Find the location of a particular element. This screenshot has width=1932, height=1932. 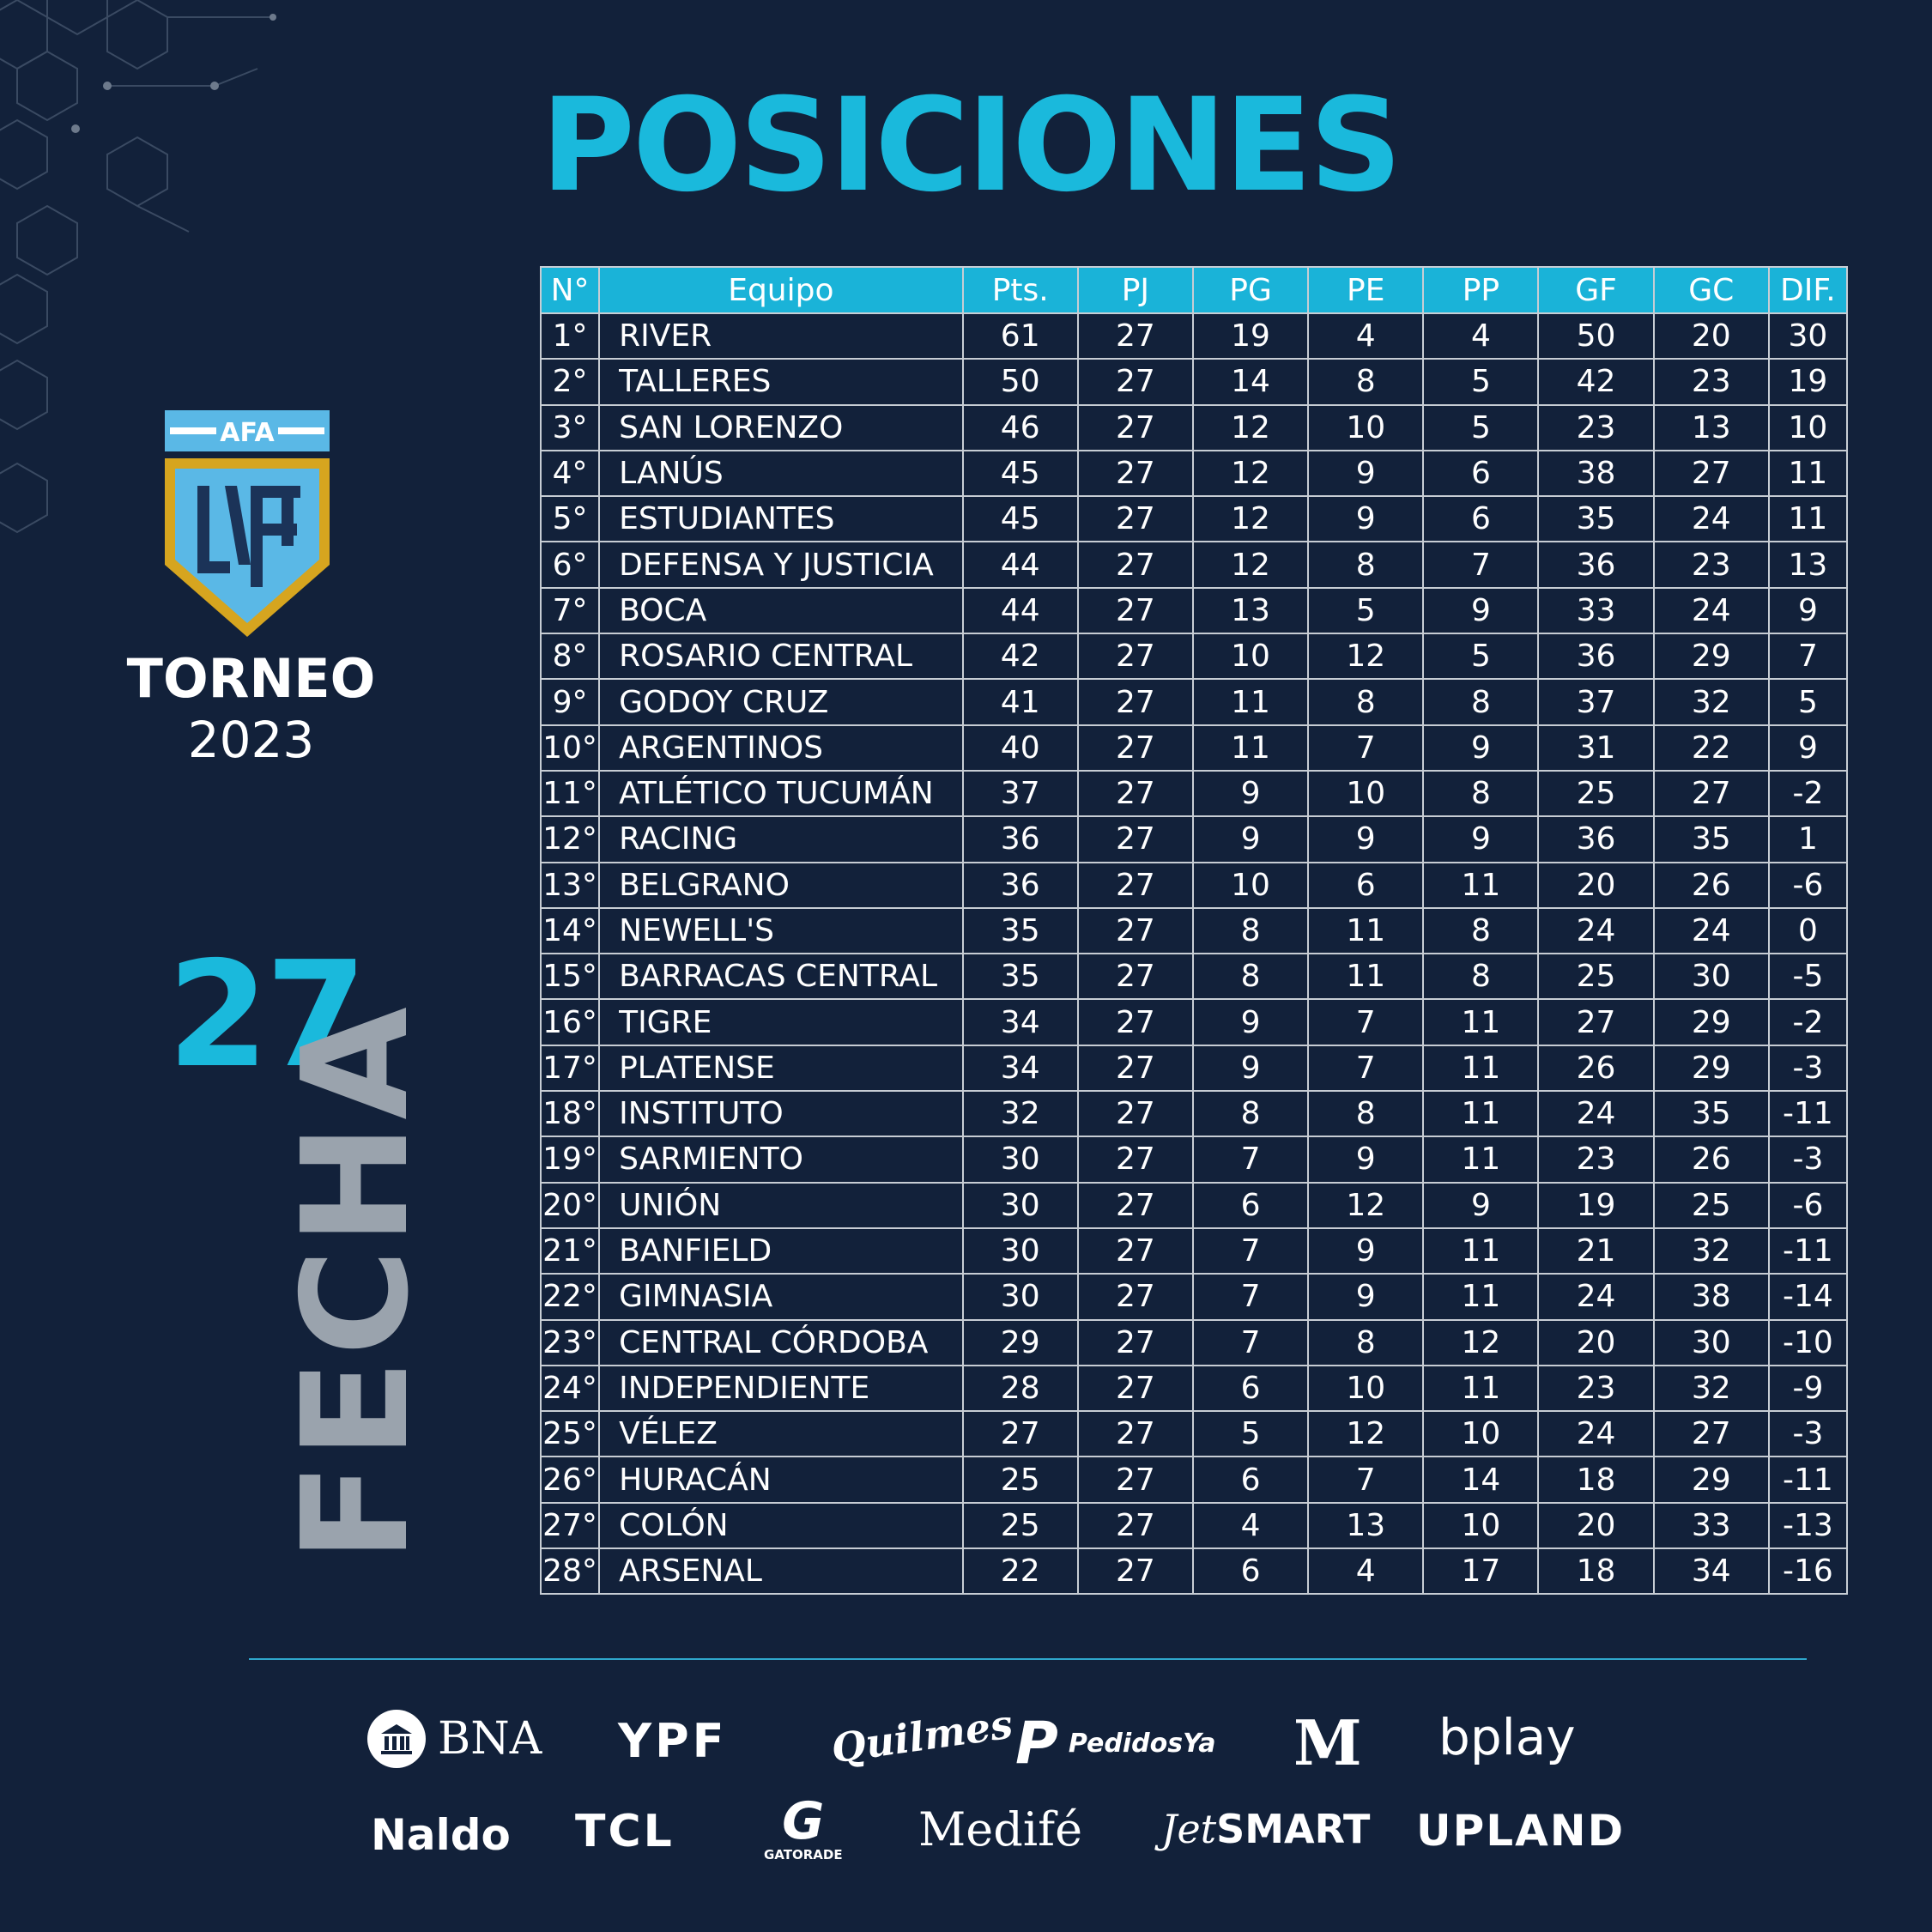

cell-position: 21° is located at coordinates (570, 1251).